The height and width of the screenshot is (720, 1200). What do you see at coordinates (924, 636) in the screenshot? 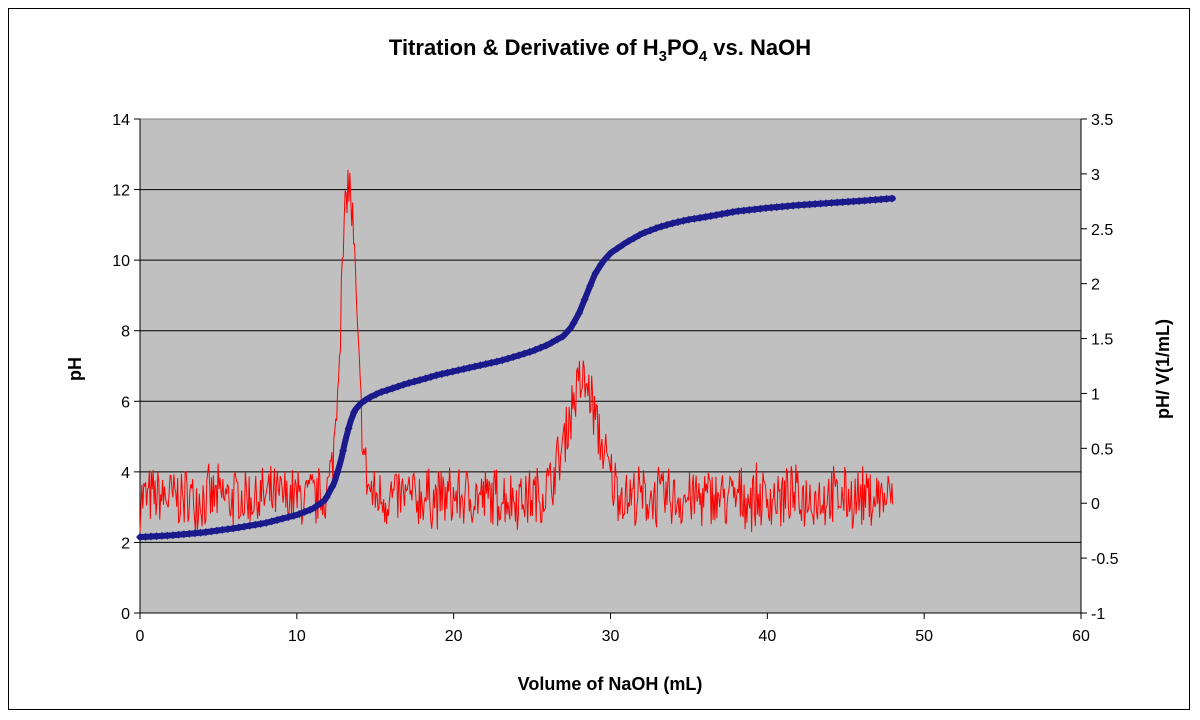
I see `x-tick-label: 50` at bounding box center [924, 636].